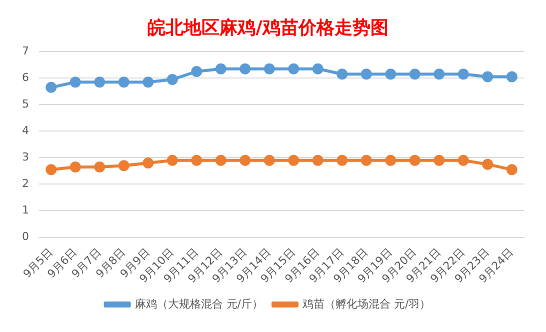  What do you see at coordinates (198, 303) in the screenshot?
I see `legend-label: 麻鸡（大规格混合 元/斤）` at bounding box center [198, 303].